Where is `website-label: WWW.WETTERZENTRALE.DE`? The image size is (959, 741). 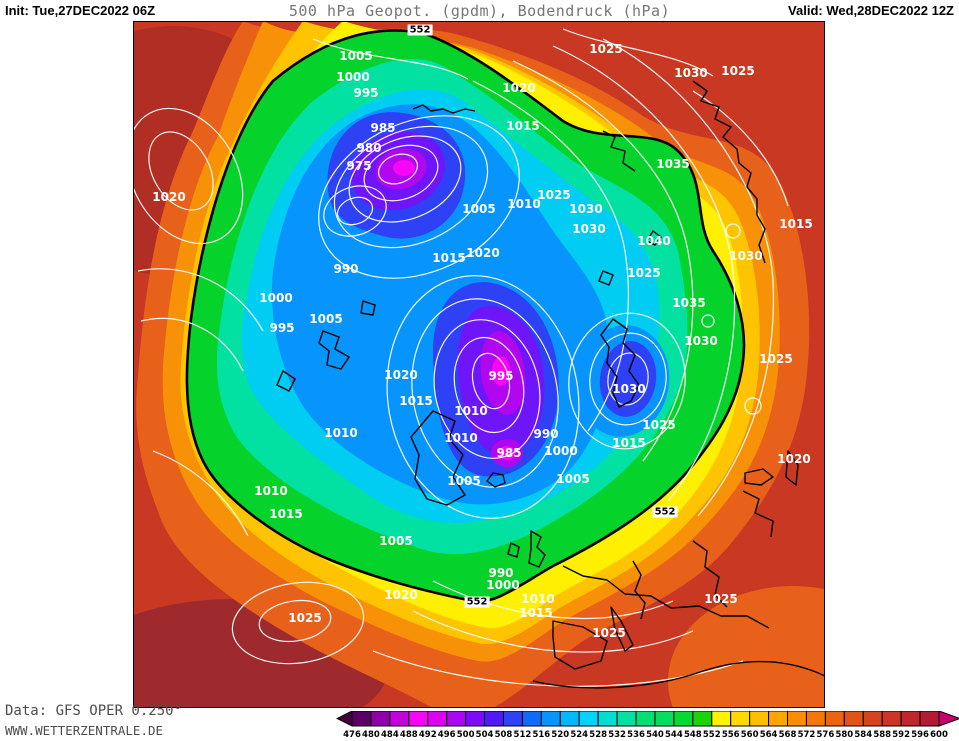 website-label: WWW.WETTERZENTRALE.DE is located at coordinates (84, 730).